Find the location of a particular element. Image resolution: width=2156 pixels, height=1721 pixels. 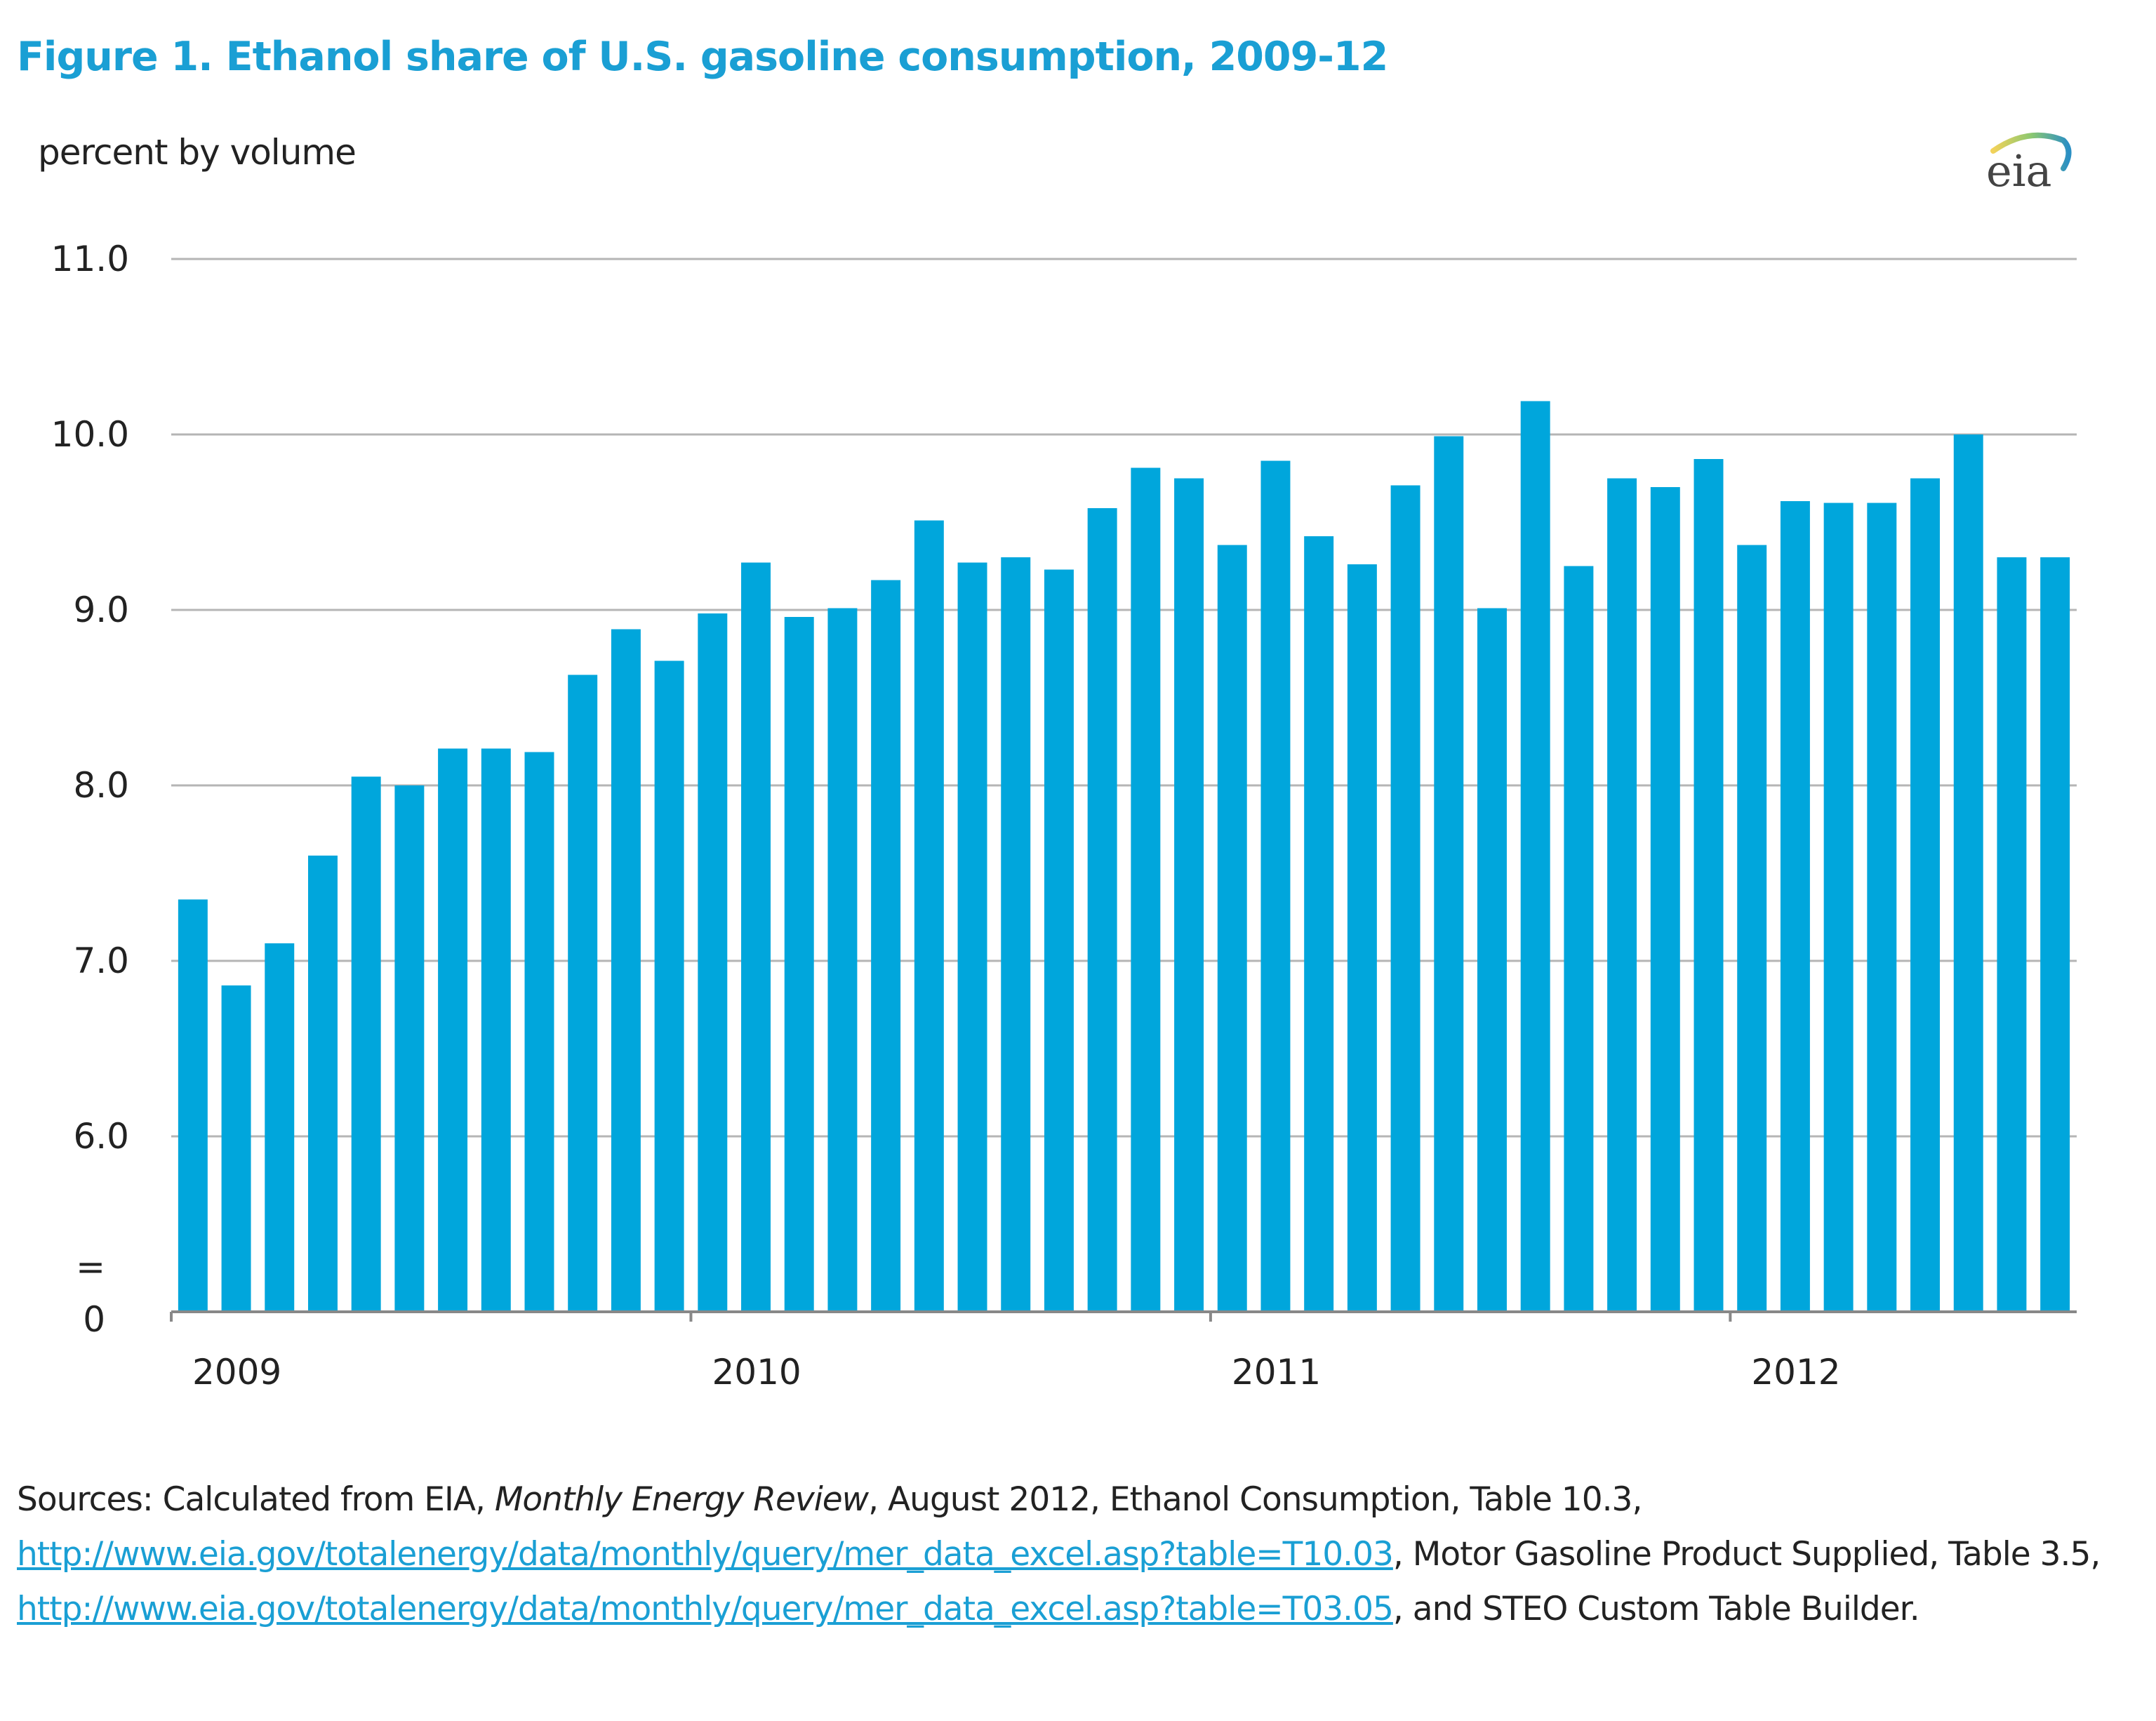

bar-aug-2010 is located at coordinates (1016, 934).